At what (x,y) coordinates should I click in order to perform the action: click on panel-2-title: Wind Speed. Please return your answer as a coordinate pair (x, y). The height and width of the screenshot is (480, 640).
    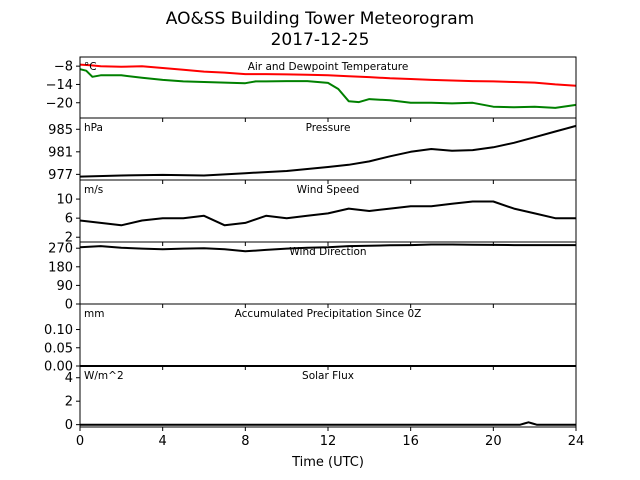
    Looking at the image, I should click on (328, 190).